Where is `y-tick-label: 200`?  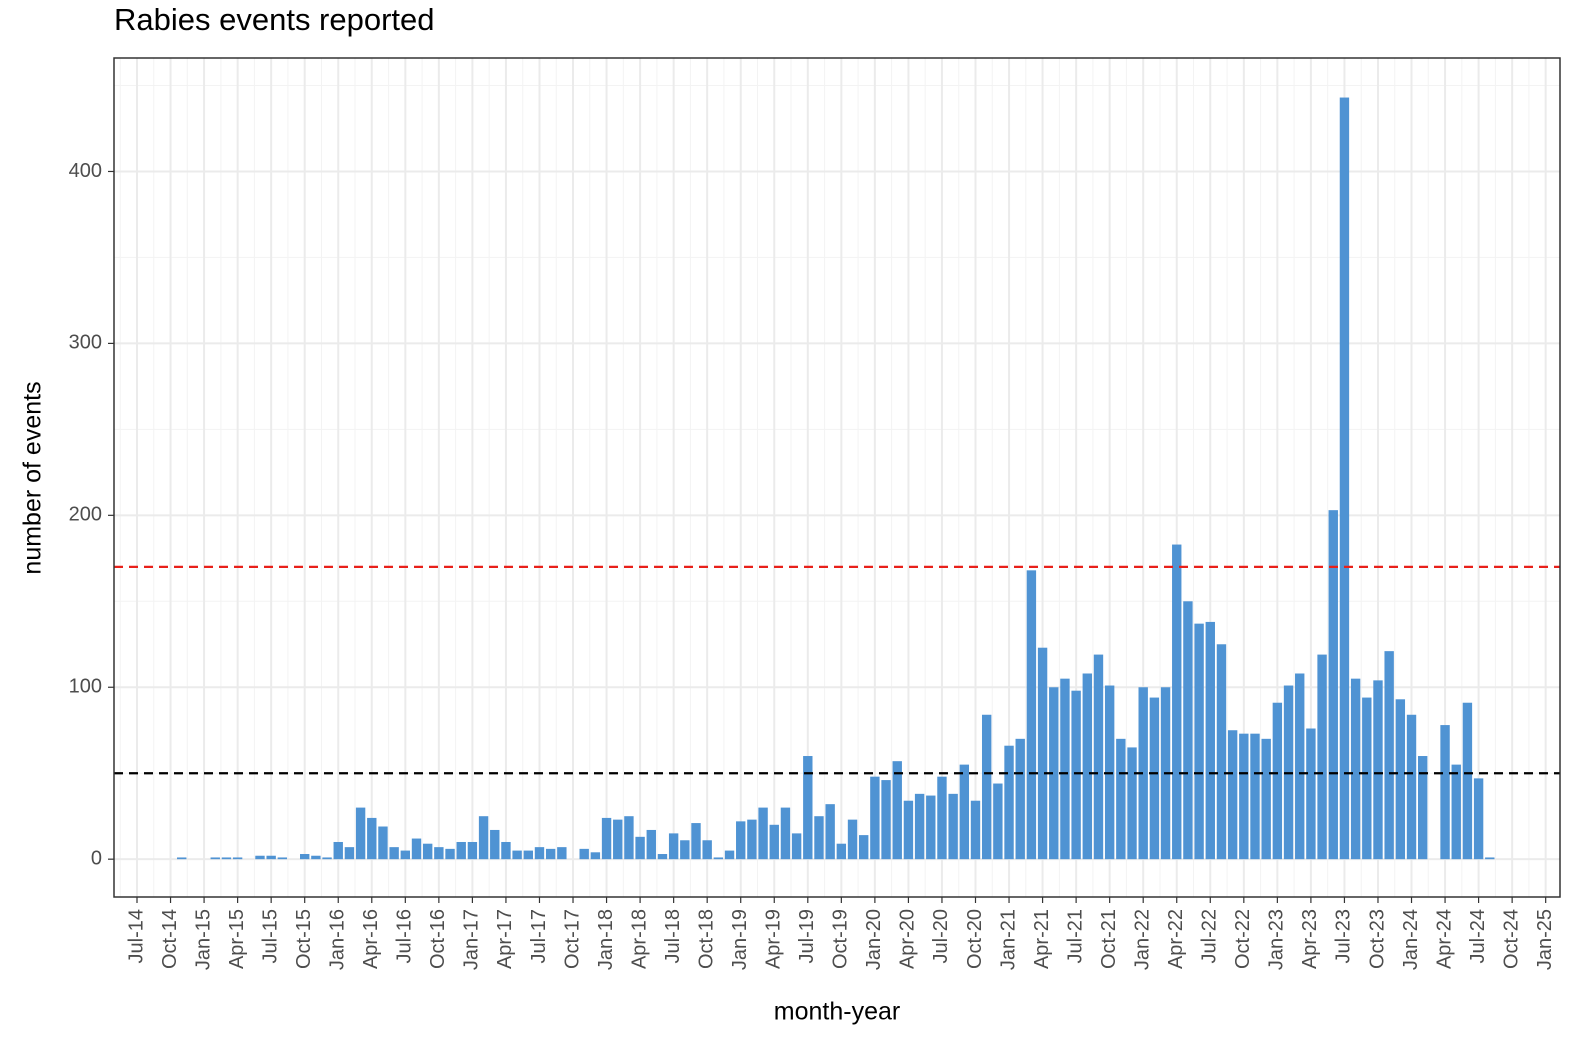
y-tick-label: 200 is located at coordinates (85, 515).